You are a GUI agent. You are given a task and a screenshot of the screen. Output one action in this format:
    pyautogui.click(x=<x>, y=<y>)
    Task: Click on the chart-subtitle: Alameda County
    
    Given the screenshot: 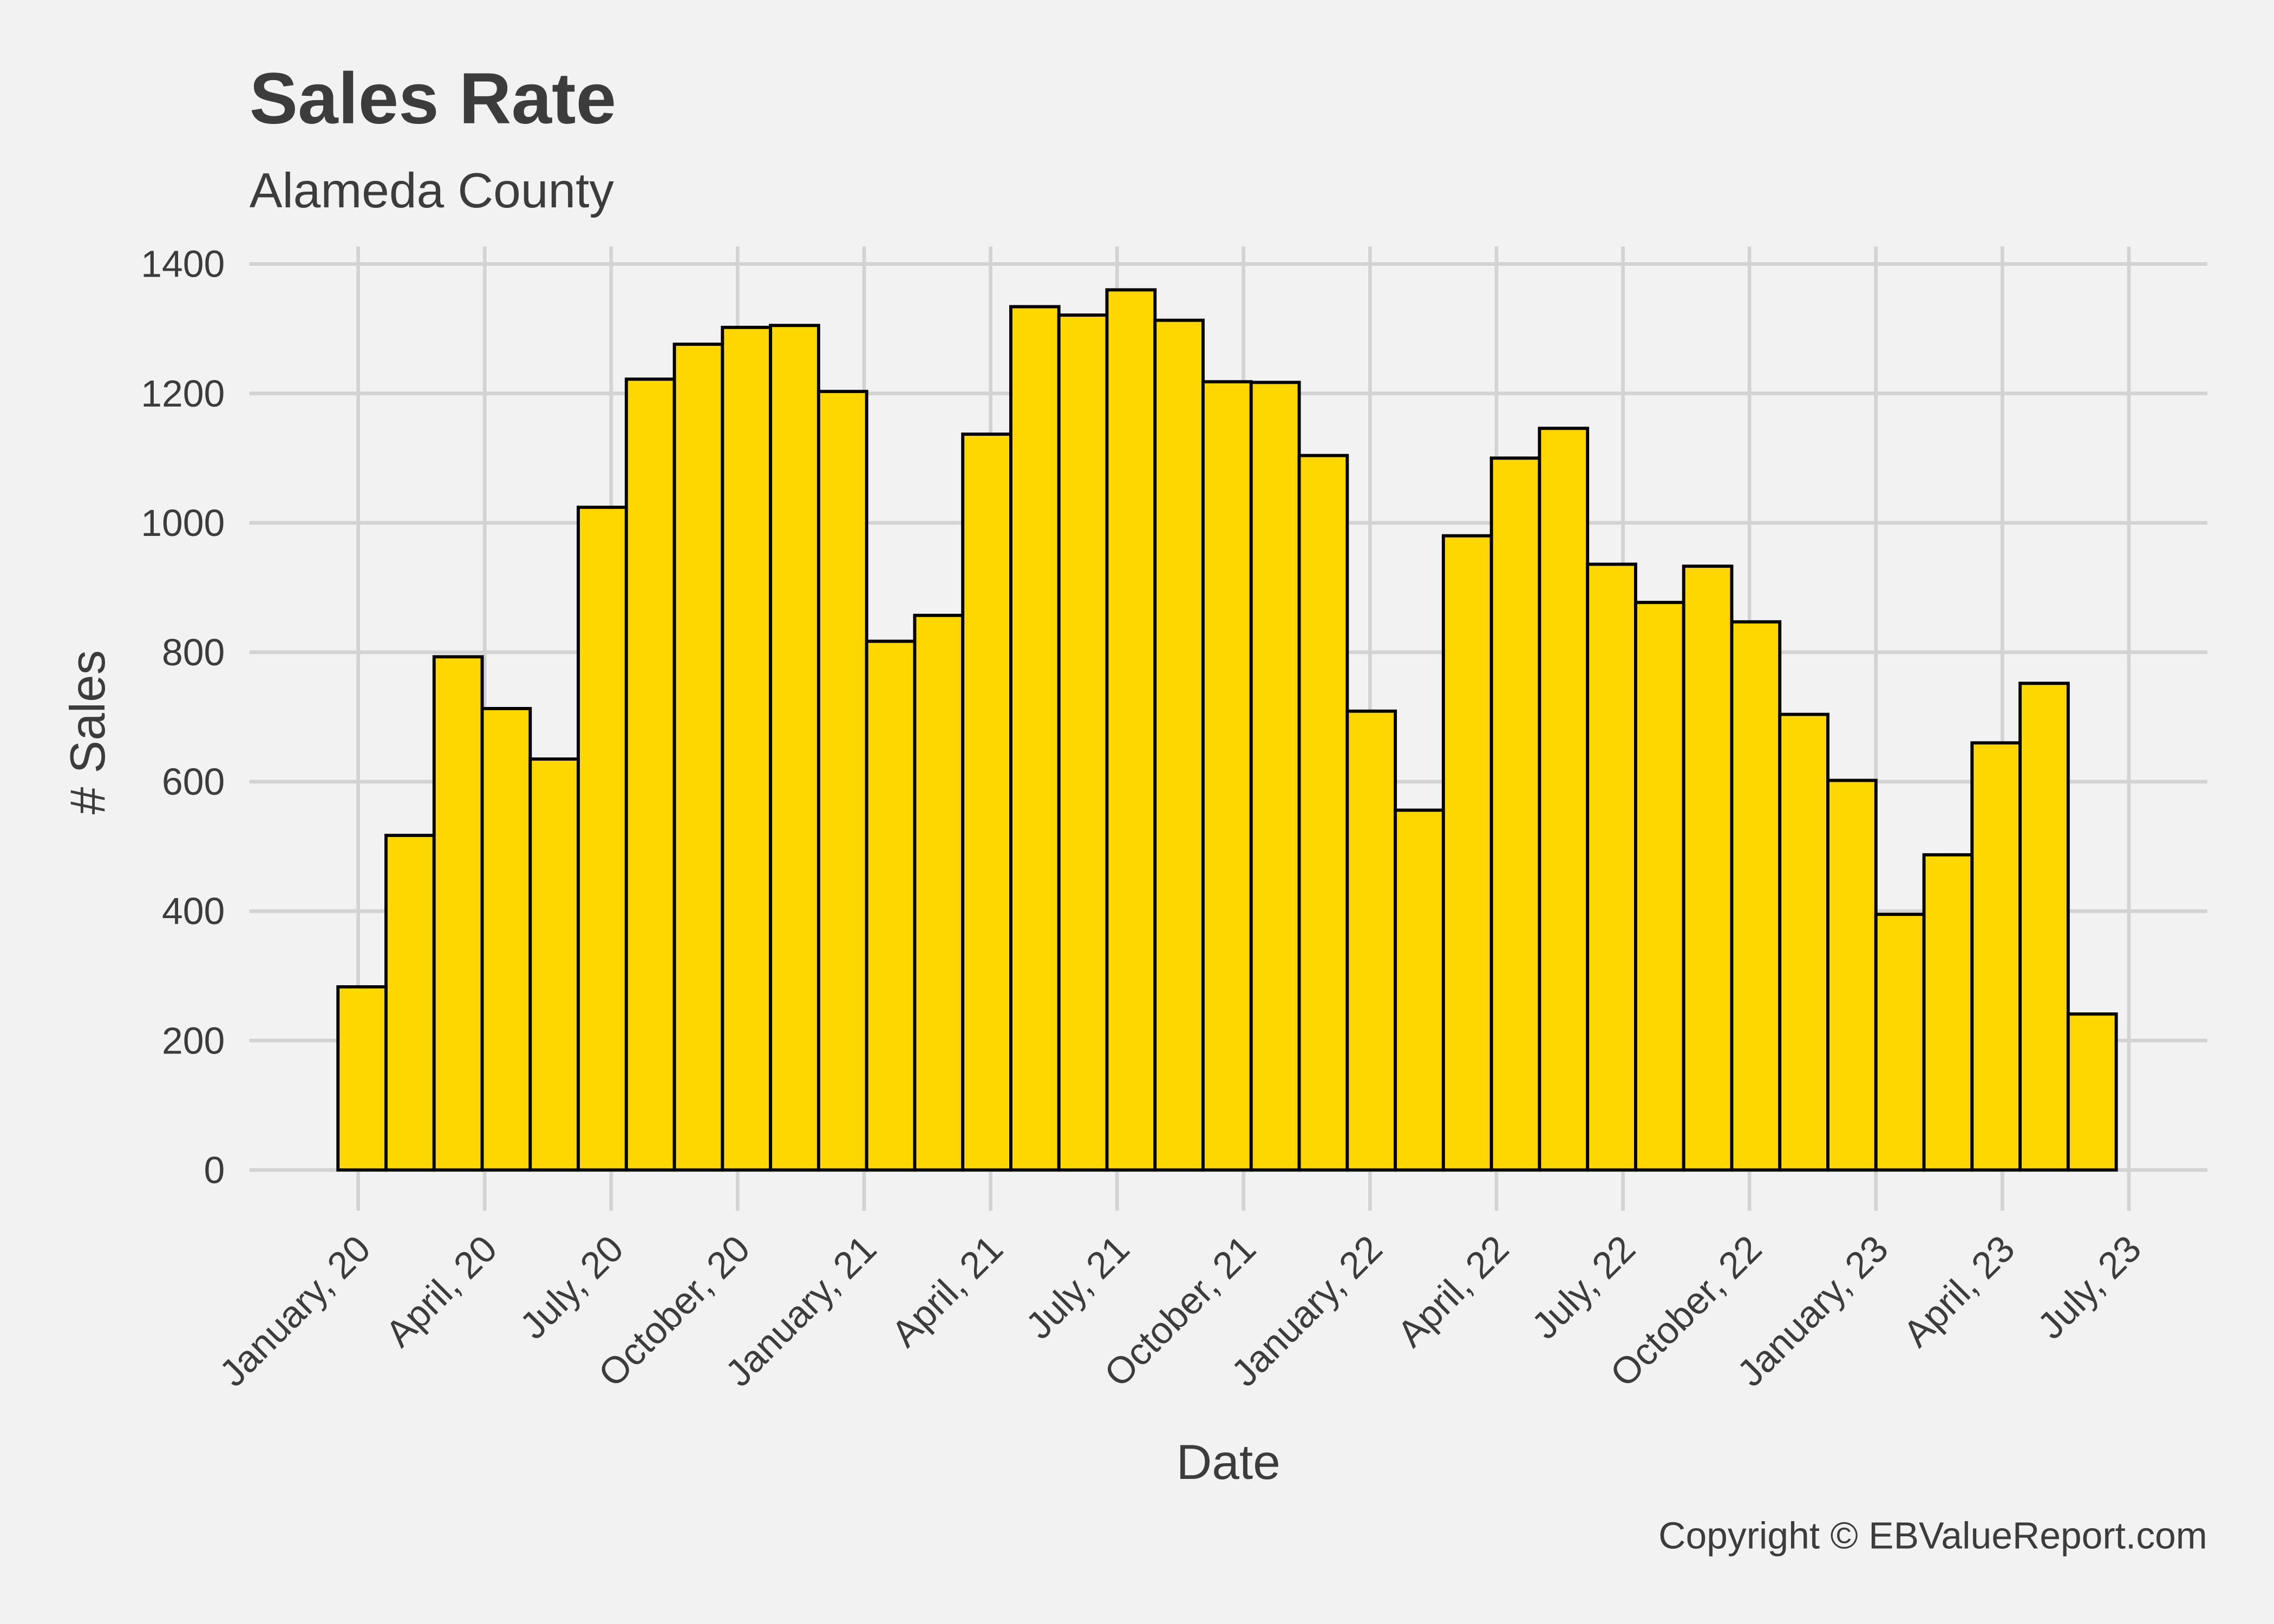 What is the action you would take?
    pyautogui.click(x=433, y=190)
    